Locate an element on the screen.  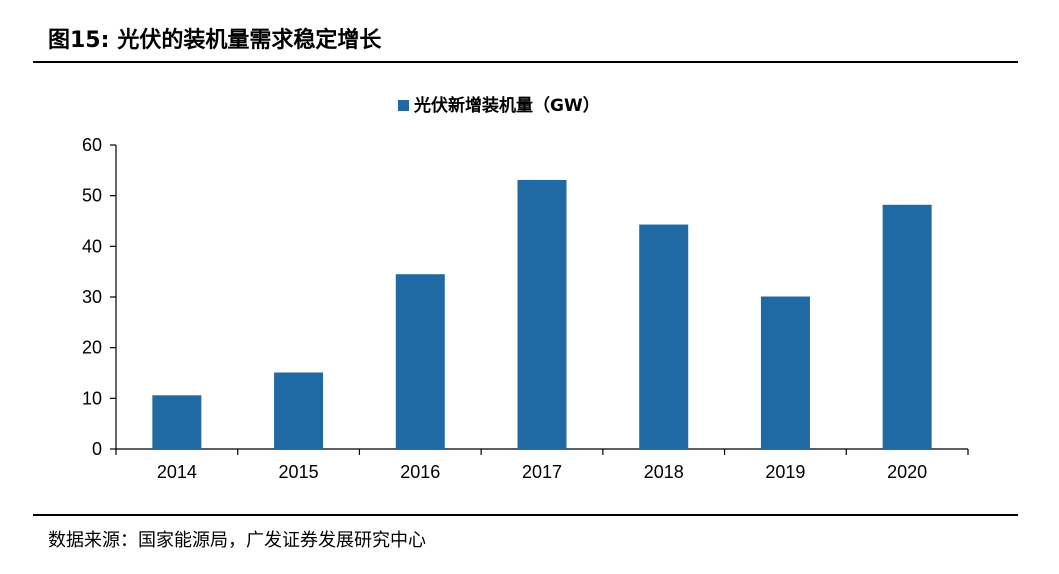
y-tick-label: 20 is located at coordinates (92, 348).